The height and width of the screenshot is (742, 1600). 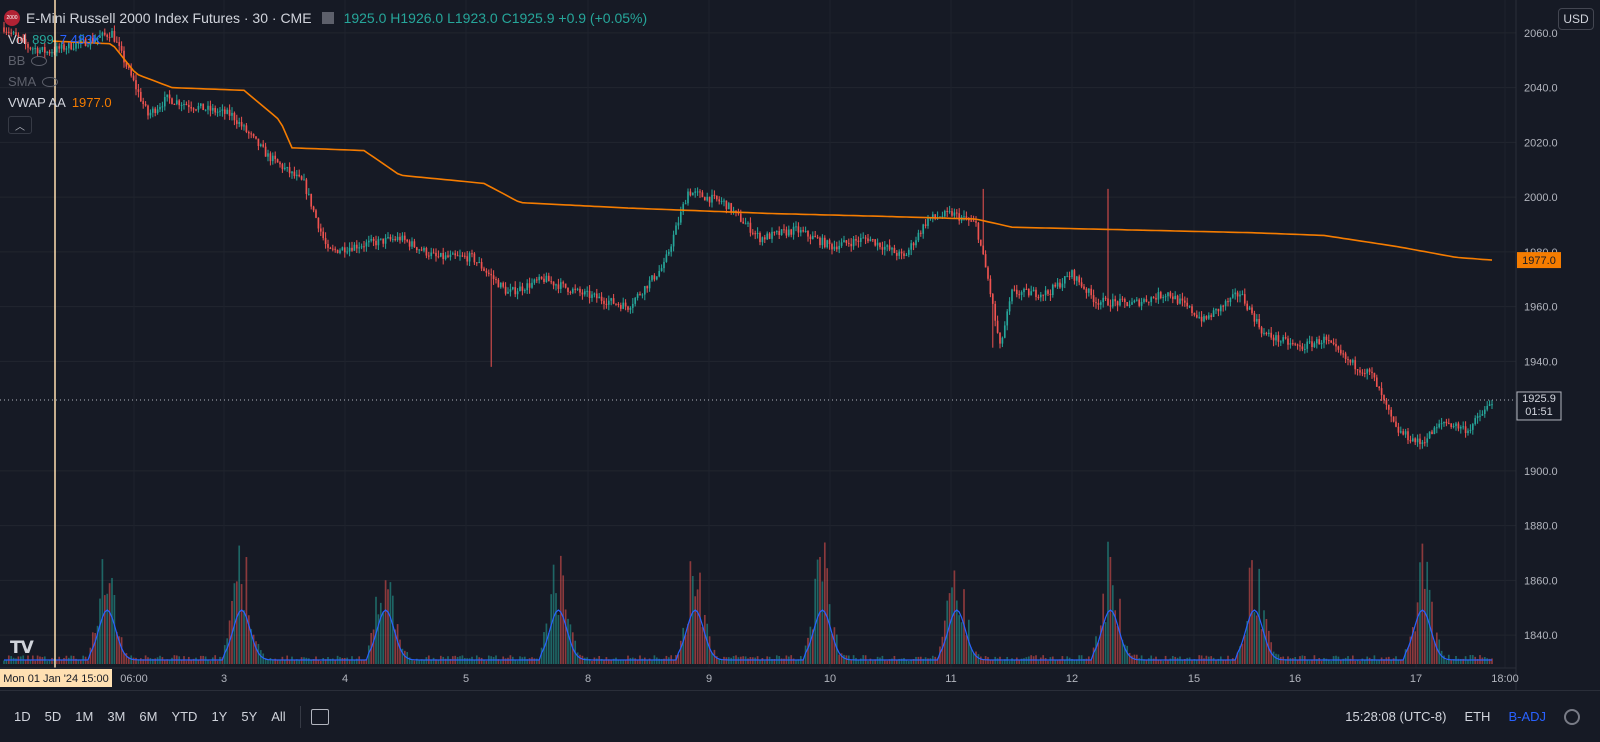 I want to click on indicator-vwap: VWAP AA 1977.0, so click(x=60, y=102).